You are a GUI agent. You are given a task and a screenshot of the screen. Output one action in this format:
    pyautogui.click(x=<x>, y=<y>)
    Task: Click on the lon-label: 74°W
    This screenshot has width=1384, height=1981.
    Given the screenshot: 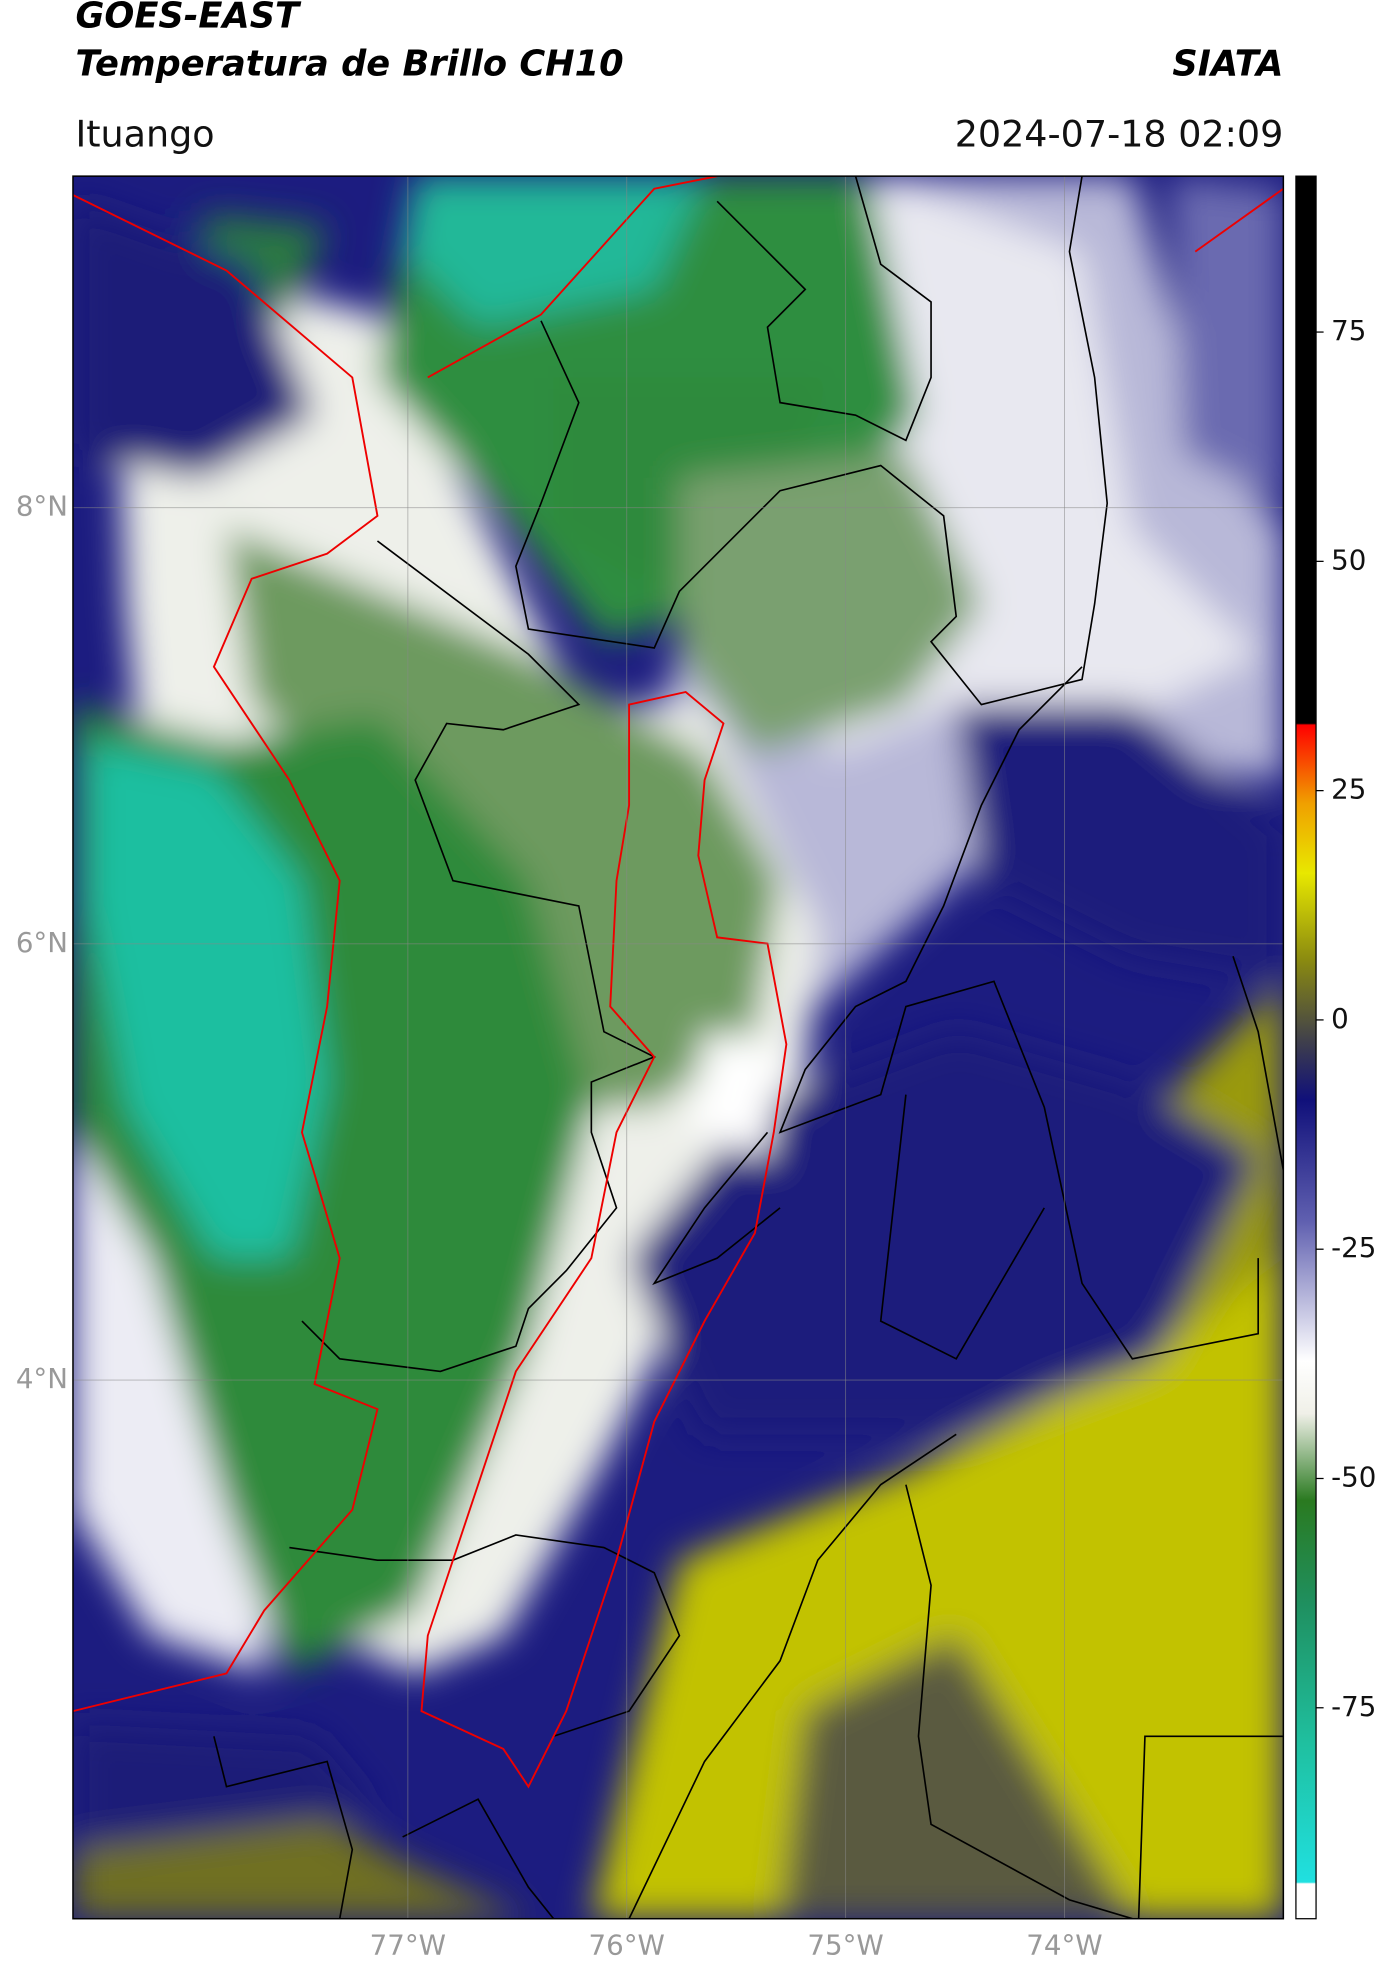 What is the action you would take?
    pyautogui.click(x=1064, y=1944)
    